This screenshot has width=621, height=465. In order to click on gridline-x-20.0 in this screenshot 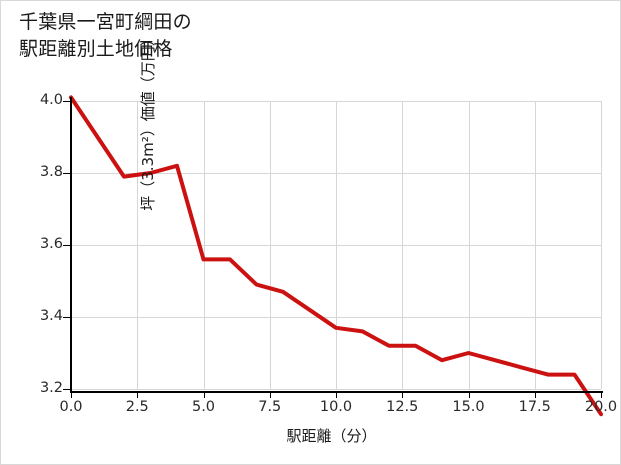, I will do `click(601, 245)`.